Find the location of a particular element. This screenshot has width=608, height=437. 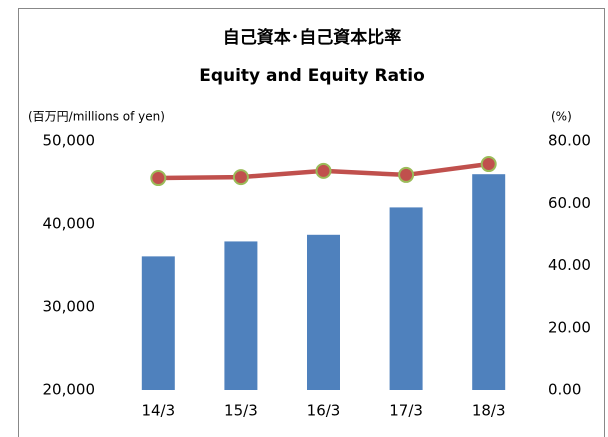

y2-tick-label: 60.00 is located at coordinates (569, 203).